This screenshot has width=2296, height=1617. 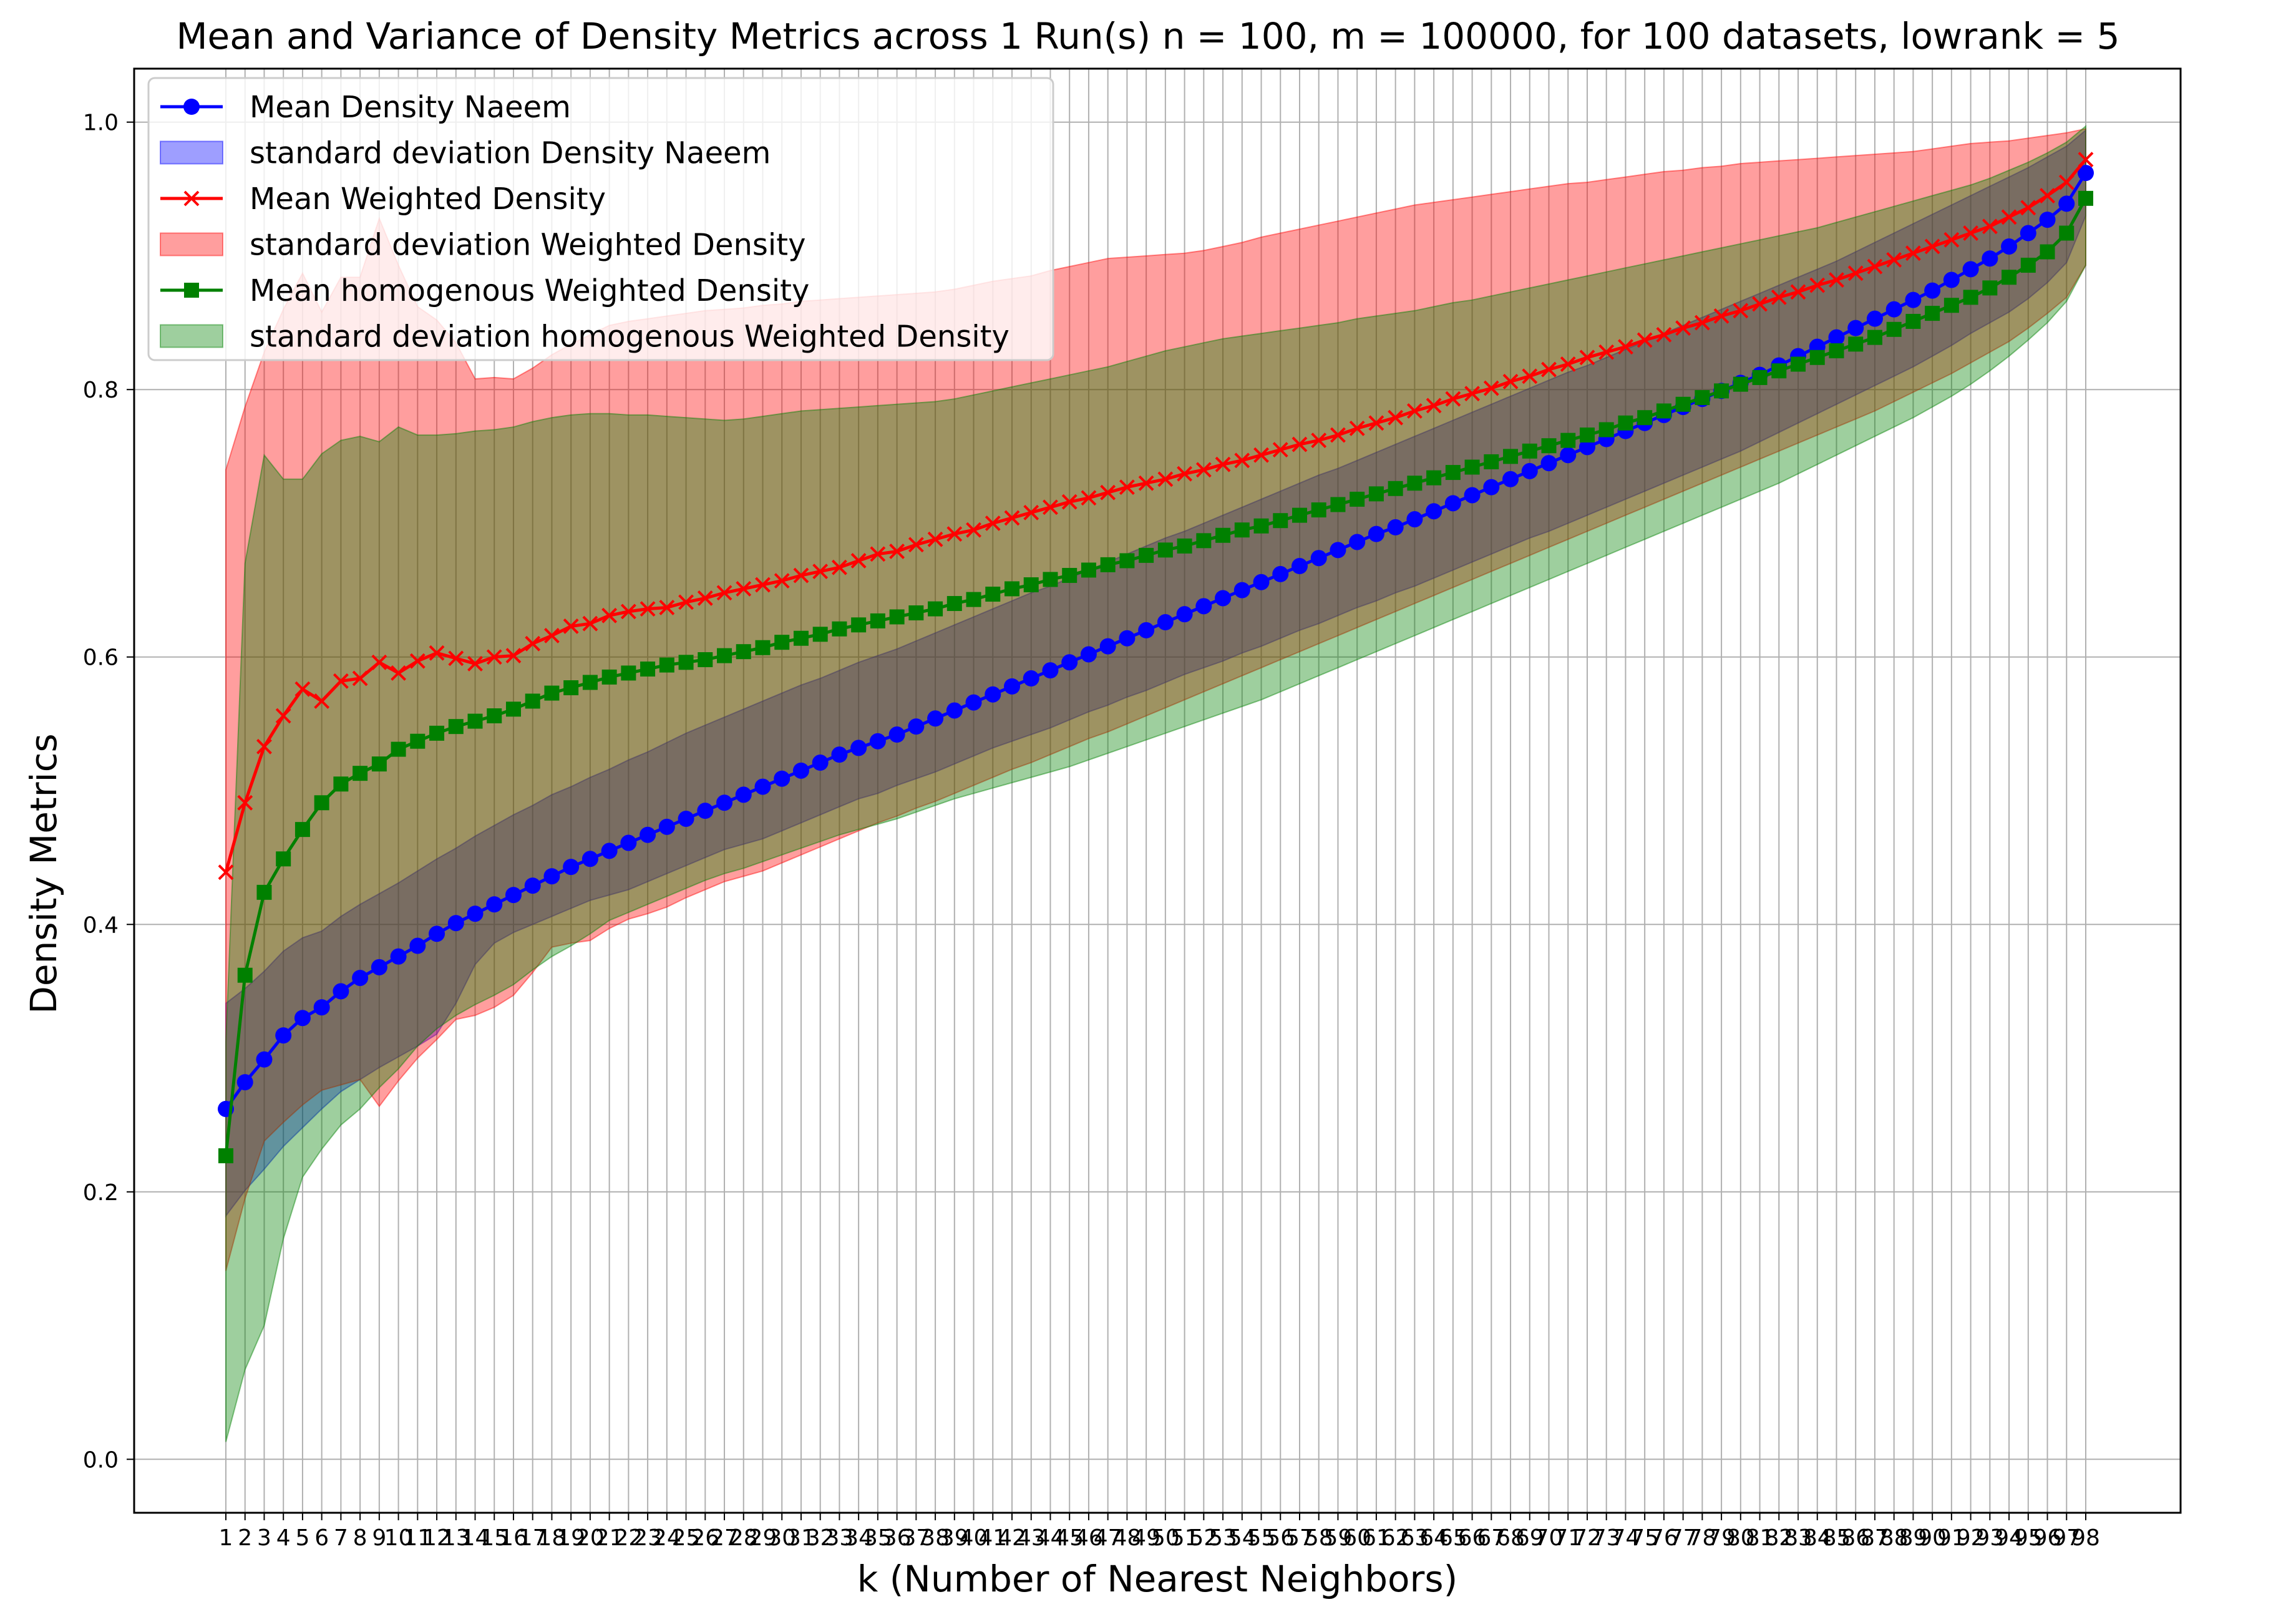 What do you see at coordinates (2047, 1538) in the screenshot?
I see `x-tick-label: 96` at bounding box center [2047, 1538].